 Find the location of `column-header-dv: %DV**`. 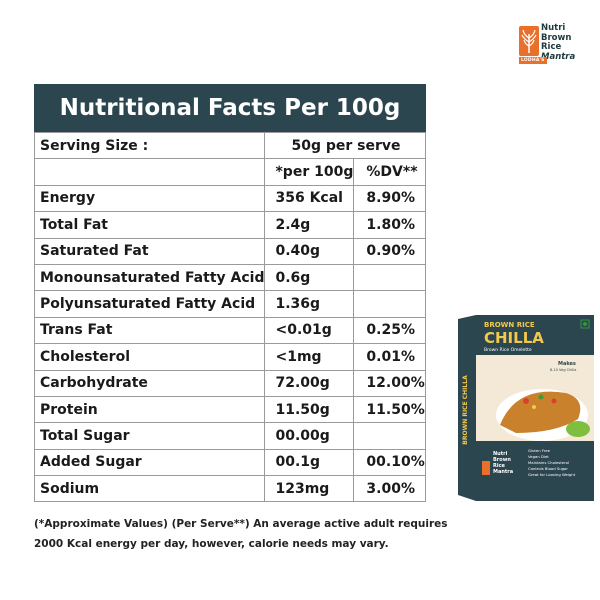

column-header-dv: %DV** is located at coordinates (389, 172).